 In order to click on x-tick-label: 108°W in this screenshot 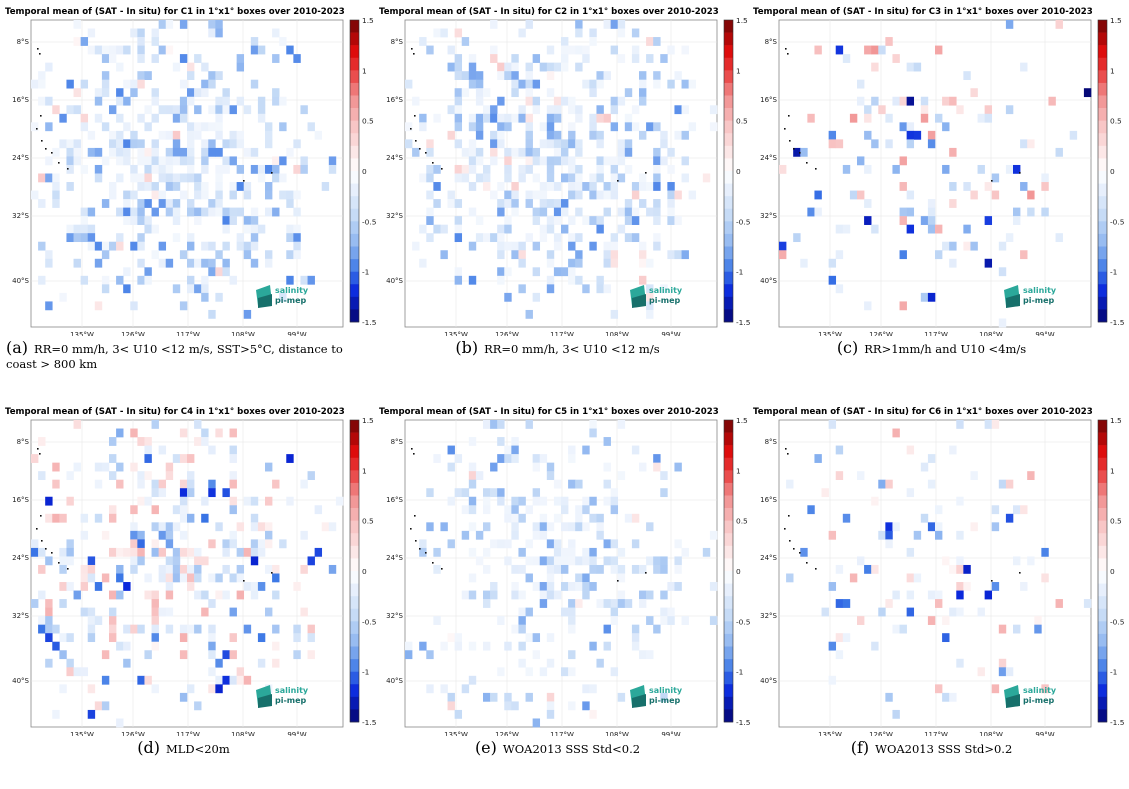, I will do `click(617, 733)`.